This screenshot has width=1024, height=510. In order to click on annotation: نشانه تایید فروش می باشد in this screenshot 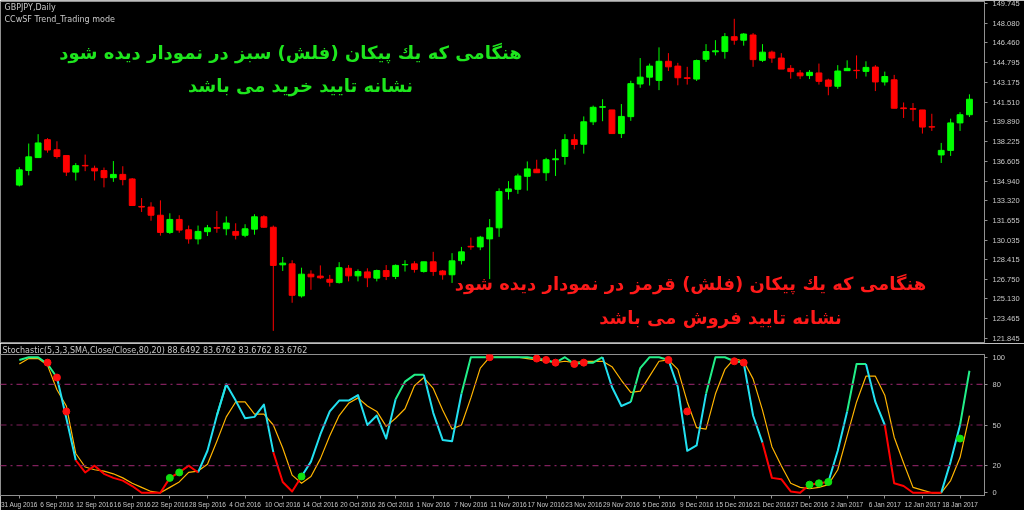, I will do `click(720, 318)`.